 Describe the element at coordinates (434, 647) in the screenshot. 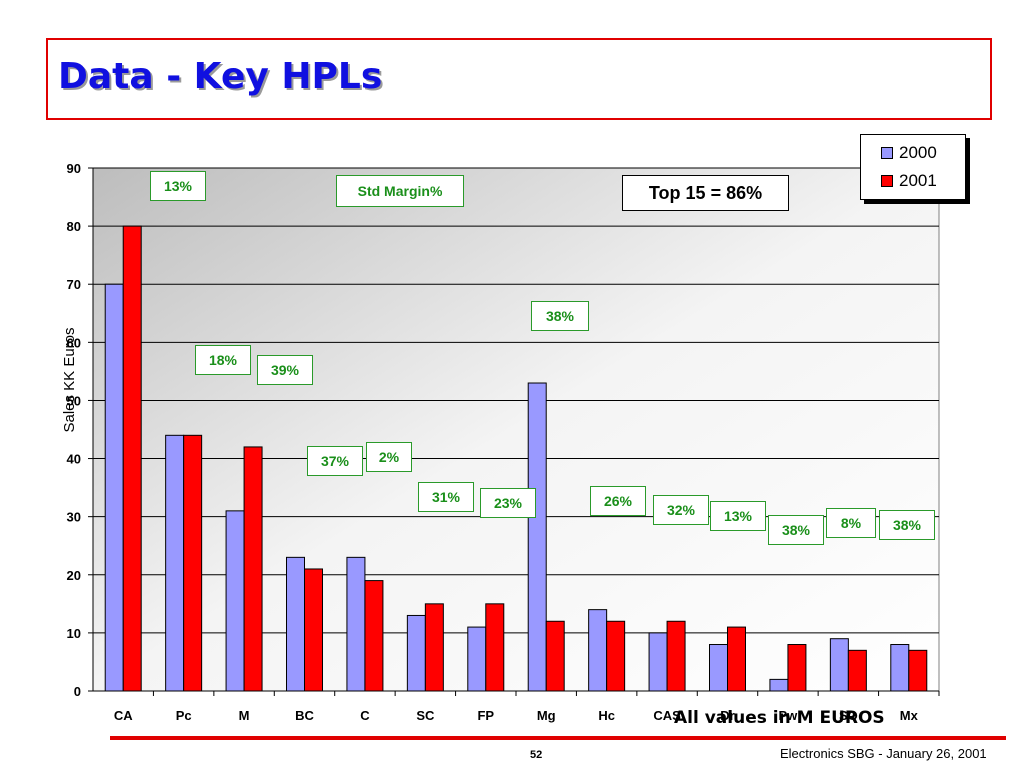

I see `bar-2001-sc` at that location.